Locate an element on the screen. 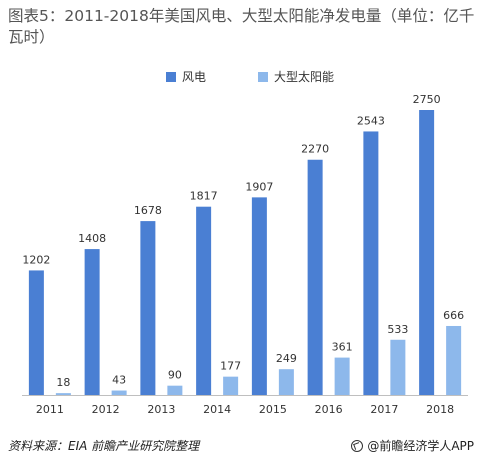 The width and height of the screenshot is (482, 464). x-tick-label-2012: 2012 is located at coordinates (106, 409).